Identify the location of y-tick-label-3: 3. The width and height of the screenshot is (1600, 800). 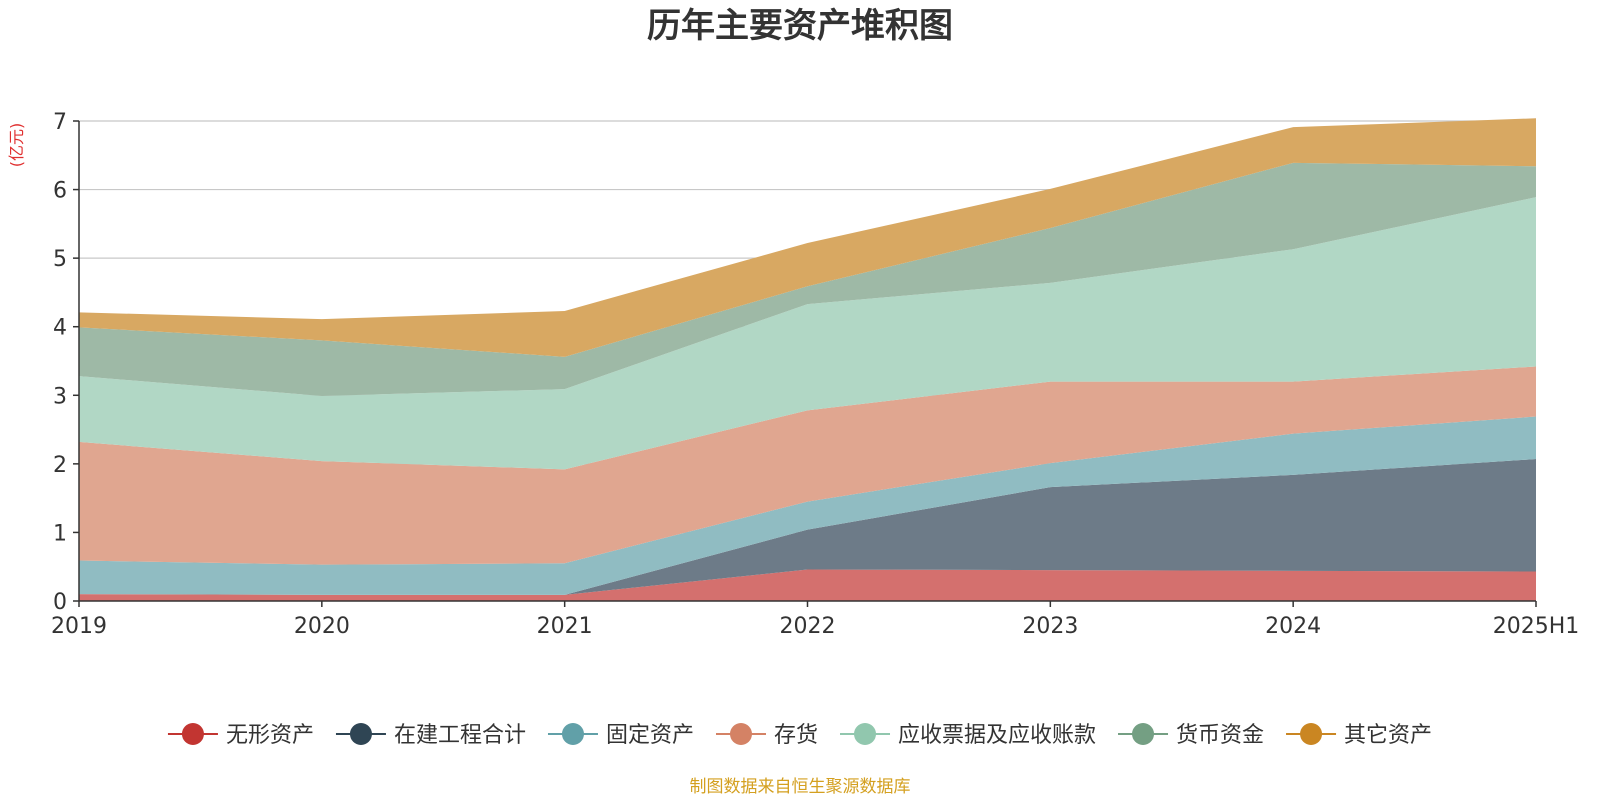
(60, 396).